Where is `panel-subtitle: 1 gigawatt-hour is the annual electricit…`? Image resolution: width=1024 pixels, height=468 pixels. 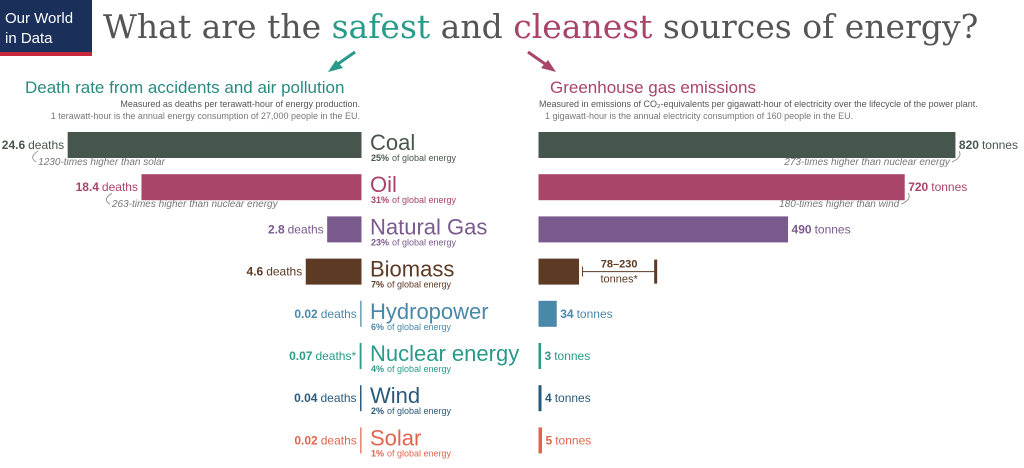 panel-subtitle: 1 gigawatt-hour is the annual electricit… is located at coordinates (699, 116).